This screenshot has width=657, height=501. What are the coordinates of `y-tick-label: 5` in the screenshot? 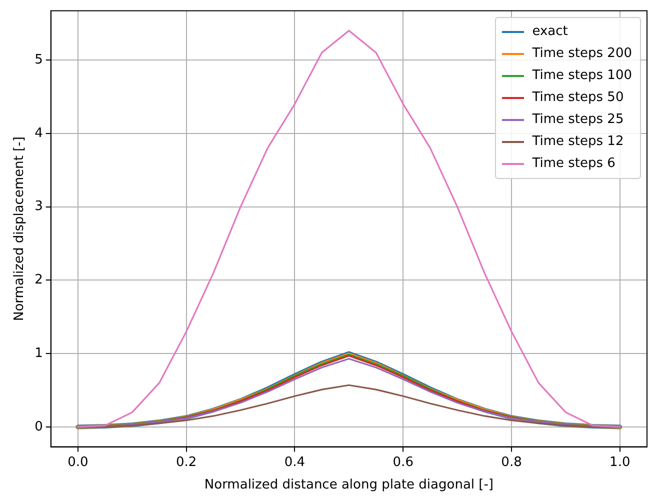 It's located at (38, 60).